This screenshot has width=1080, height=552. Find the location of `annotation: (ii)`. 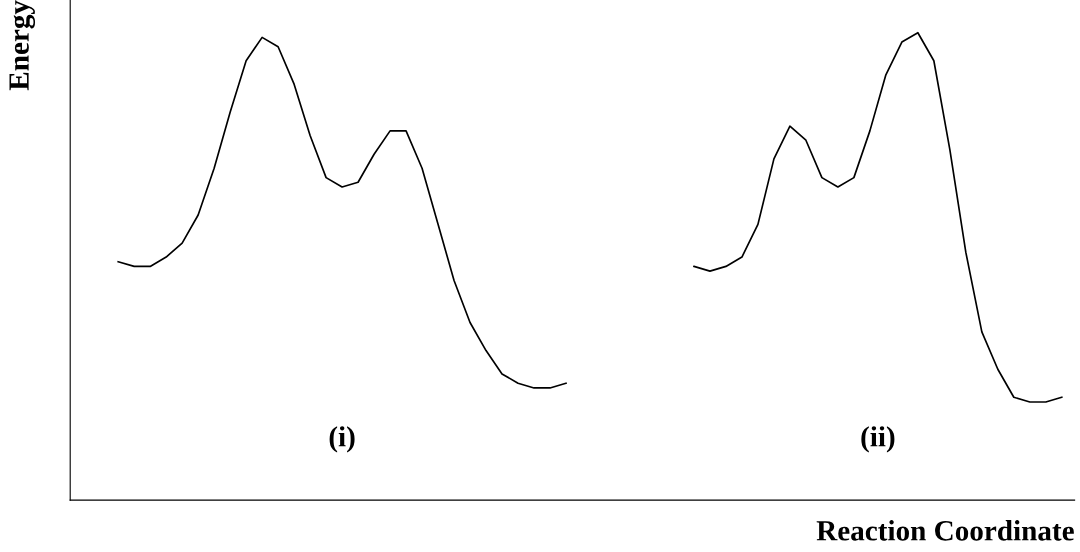

annotation: (ii) is located at coordinates (878, 439).